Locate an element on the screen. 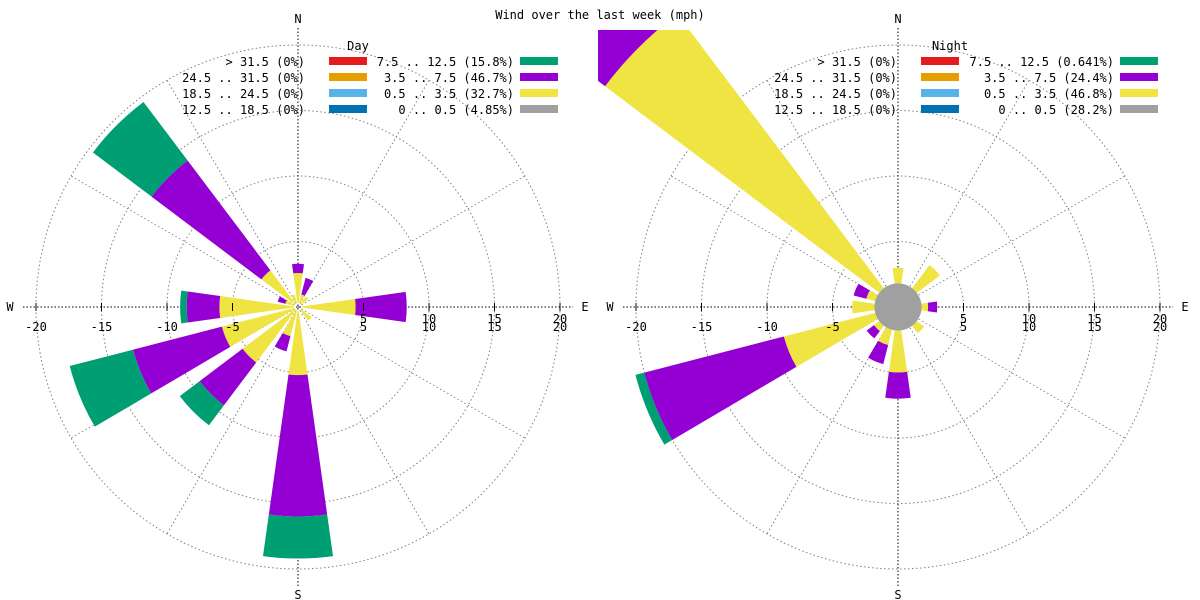  legend-label: 7.5 .. 12.5 (15.8%) is located at coordinates (445, 62).